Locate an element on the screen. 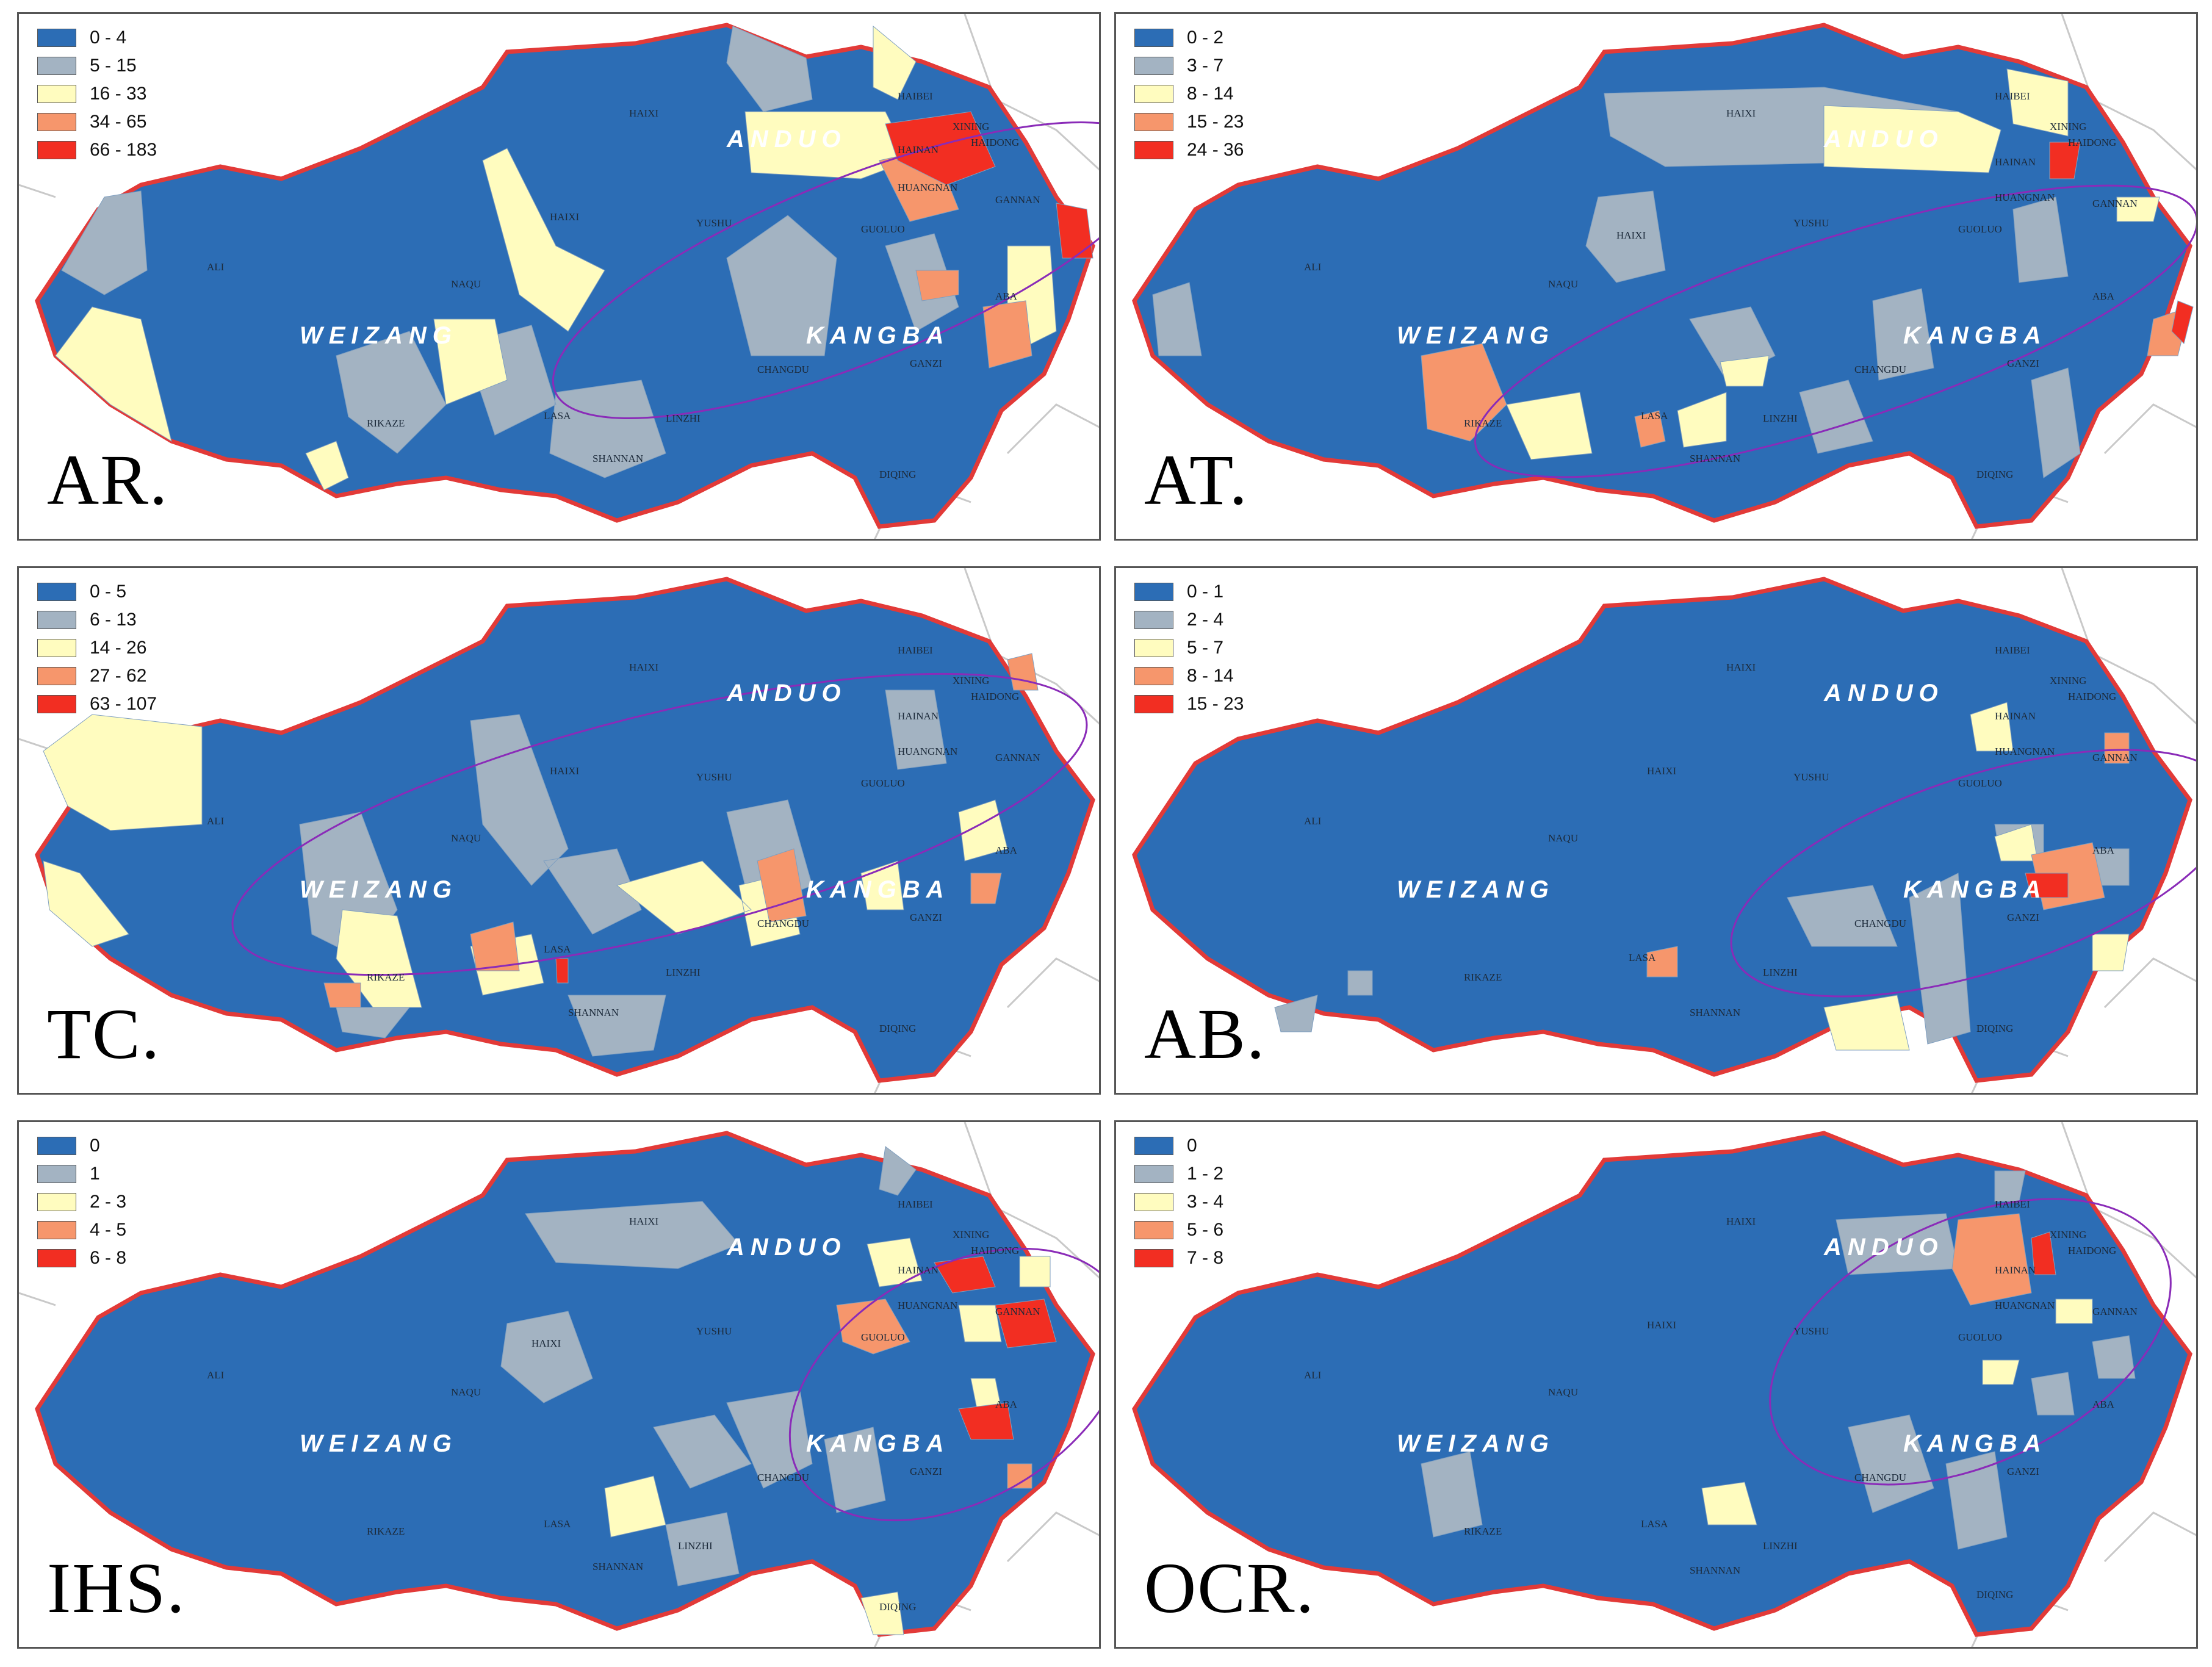 The height and width of the screenshot is (1667, 2212). legend-item: 34 - 65 is located at coordinates (97, 122).